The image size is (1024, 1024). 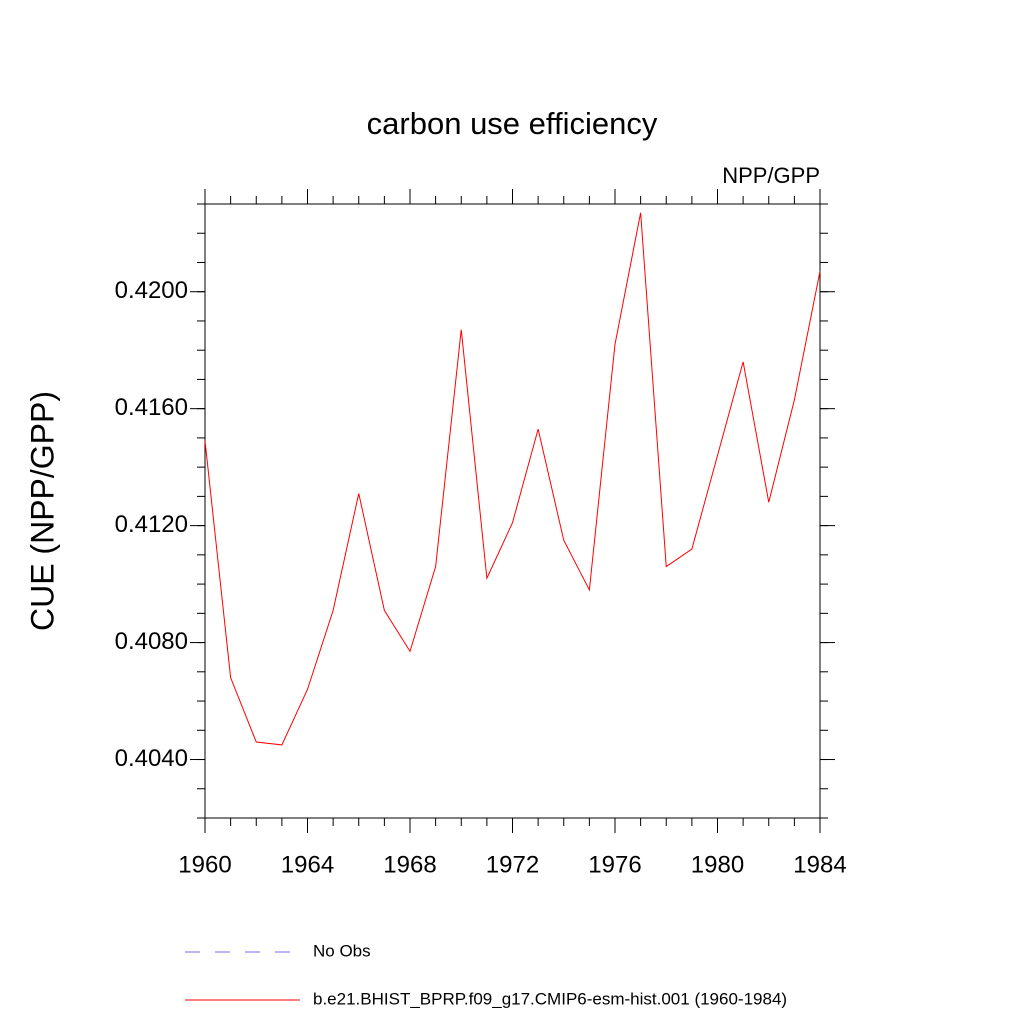 I want to click on y-tick-label: 0.4120, so click(x=151, y=524).